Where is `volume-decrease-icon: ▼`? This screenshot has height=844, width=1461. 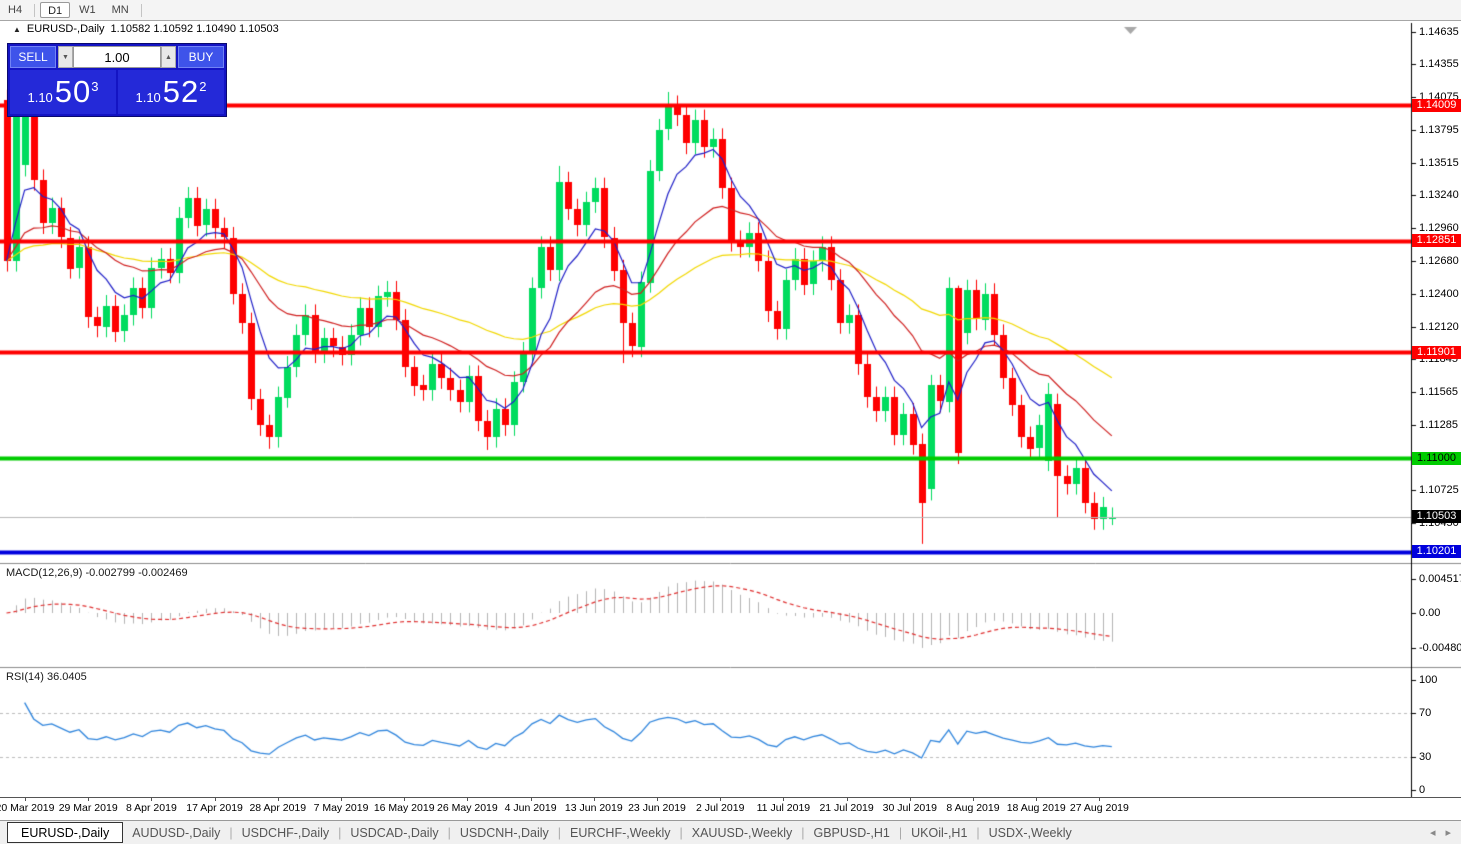 volume-decrease-icon: ▼ is located at coordinates (65, 57).